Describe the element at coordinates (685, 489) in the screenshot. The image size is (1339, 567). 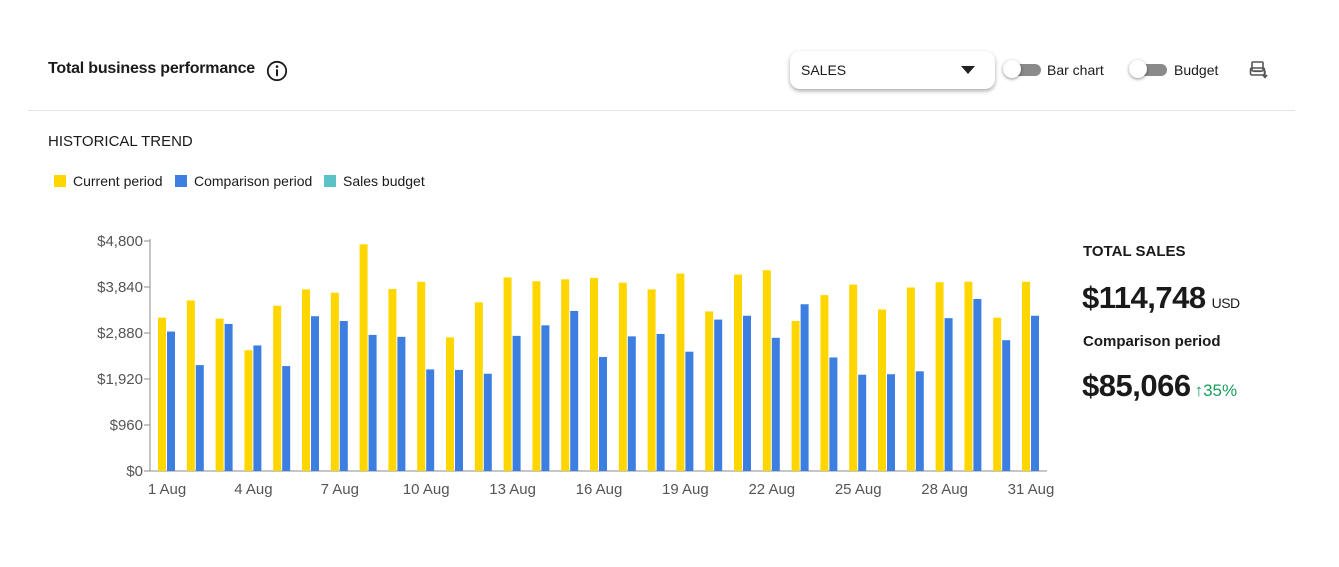
I see `x-tick-label: 19 Aug` at that location.